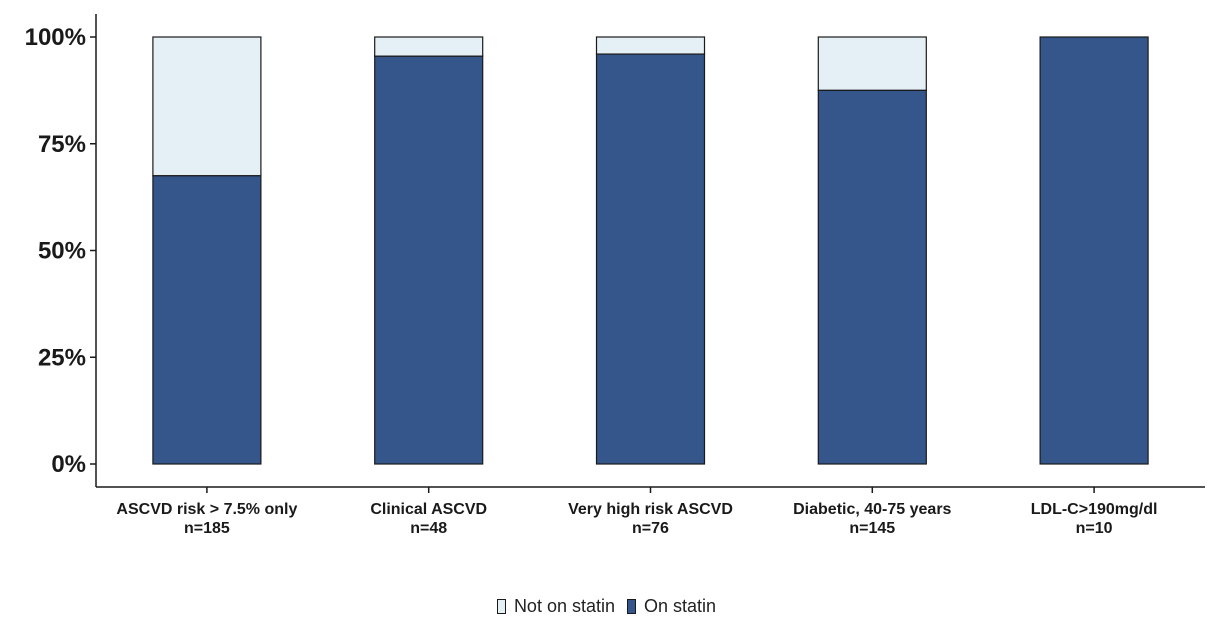 The width and height of the screenshot is (1219, 618). What do you see at coordinates (872, 528) in the screenshot?
I see `x-tick-count: n=145` at bounding box center [872, 528].